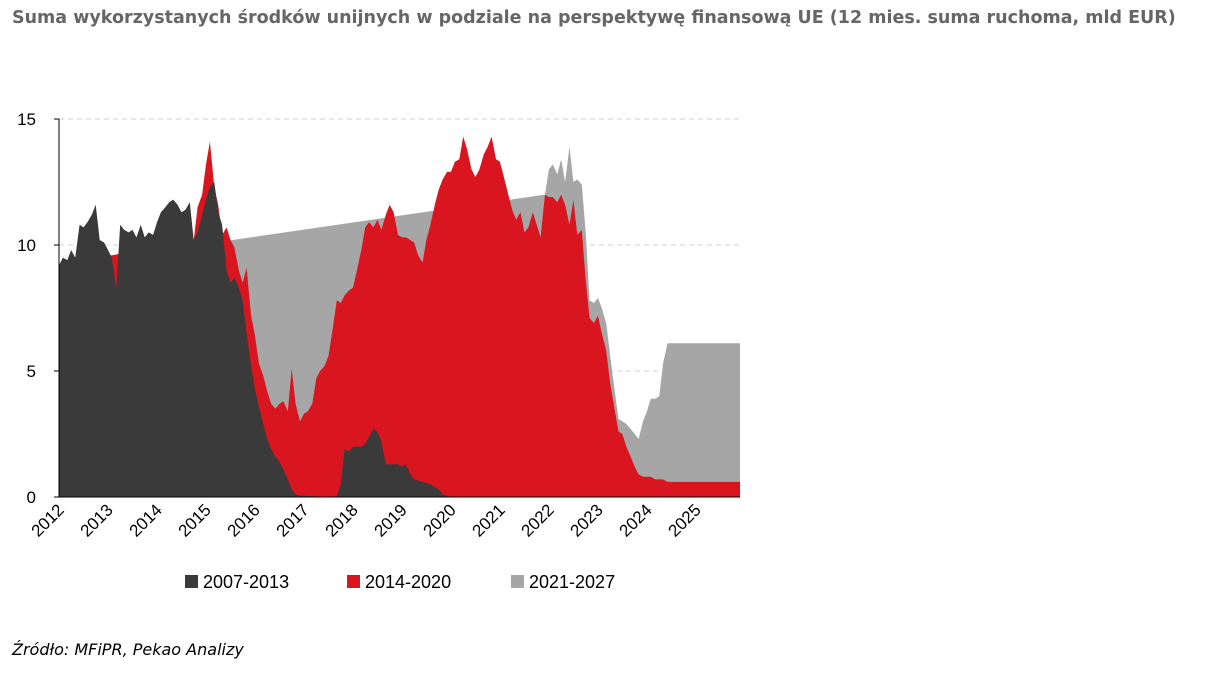  What do you see at coordinates (31, 371) in the screenshot?
I see `y-tick-label-5: 5` at bounding box center [31, 371].